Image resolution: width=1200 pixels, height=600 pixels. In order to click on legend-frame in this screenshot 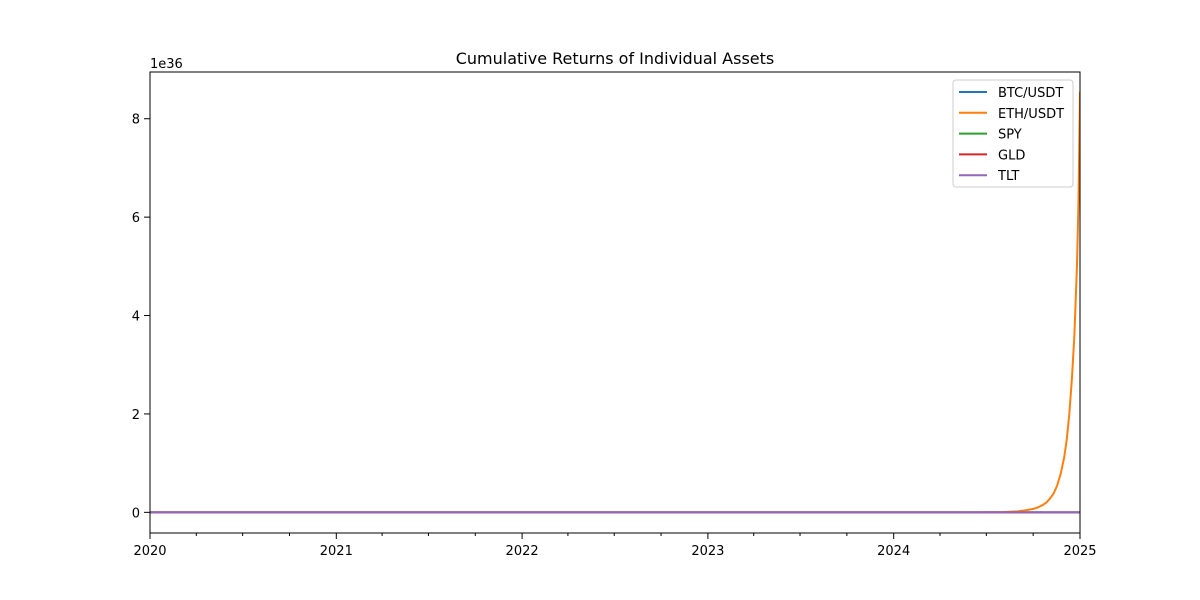, I will do `click(1013, 133)`.